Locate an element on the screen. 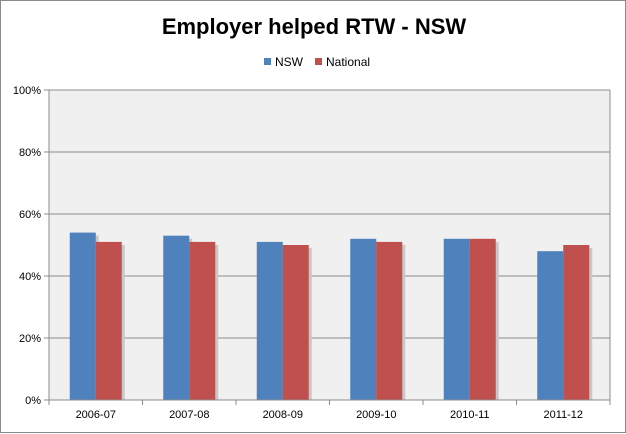 The width and height of the screenshot is (626, 434). legend-label-nsw: NSW is located at coordinates (289, 62).